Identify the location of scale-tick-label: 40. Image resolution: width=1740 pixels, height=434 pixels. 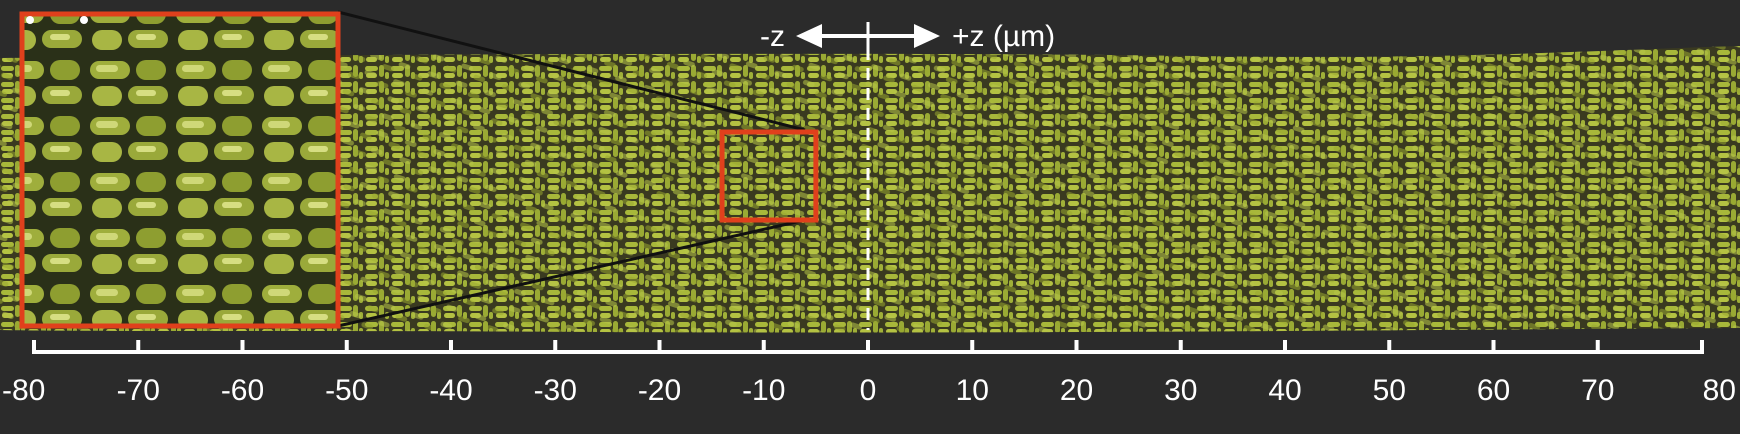
(1284, 390).